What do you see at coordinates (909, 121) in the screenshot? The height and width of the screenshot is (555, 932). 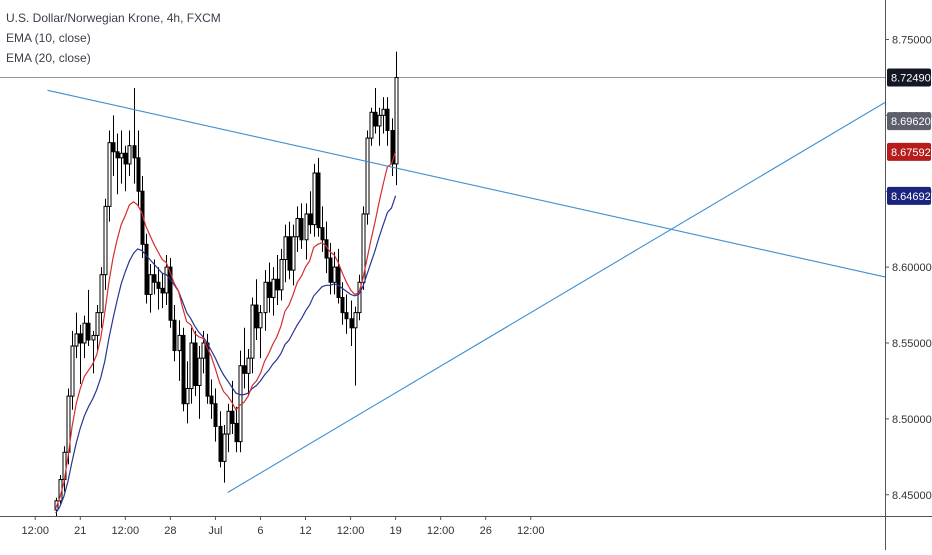 I see `high-price-badge` at bounding box center [909, 121].